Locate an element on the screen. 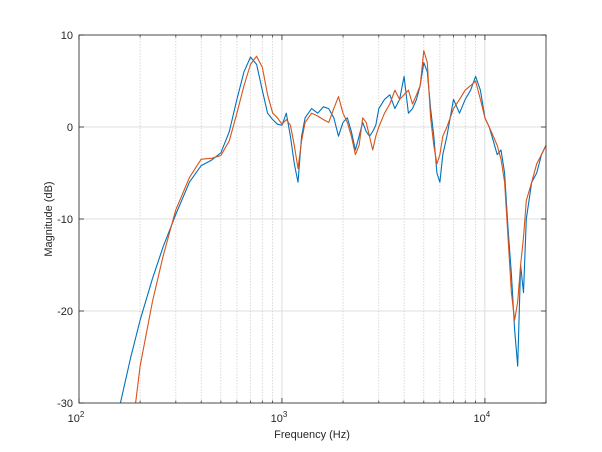 The image size is (602, 452). y-tick-label: 10 is located at coordinates (67, 36).